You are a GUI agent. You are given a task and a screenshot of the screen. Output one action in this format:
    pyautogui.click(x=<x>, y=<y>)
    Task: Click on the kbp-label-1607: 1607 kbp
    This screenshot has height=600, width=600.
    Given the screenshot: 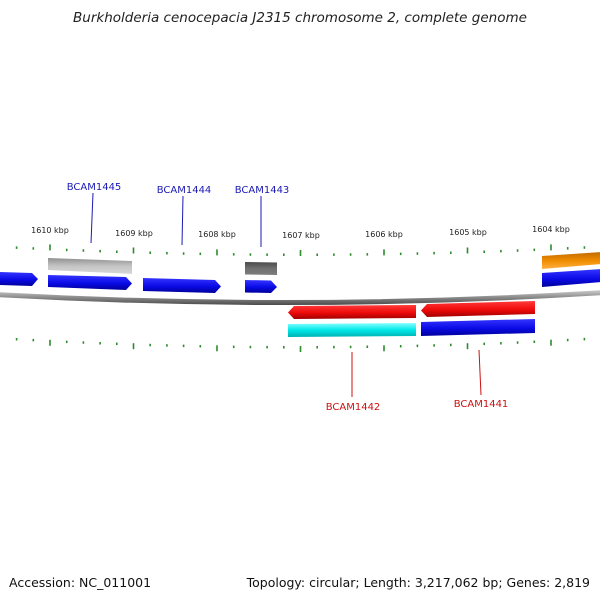 What is the action you would take?
    pyautogui.click(x=301, y=235)
    